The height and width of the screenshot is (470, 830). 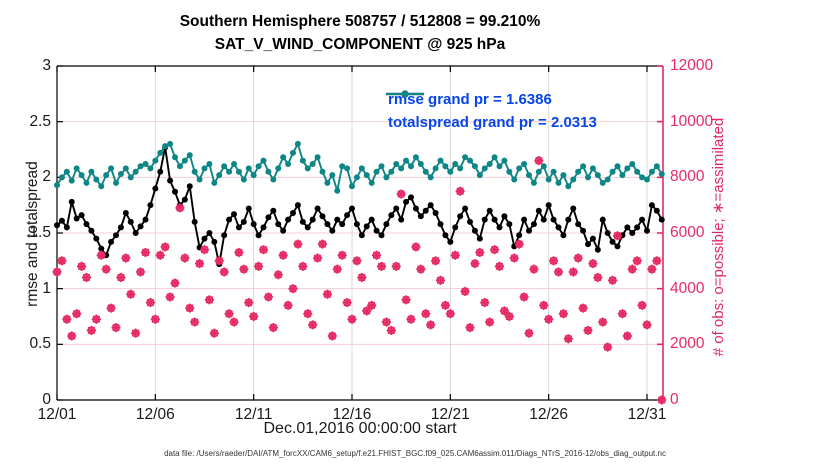 I want to click on y-axis-label-right: # of obs: o=possible; ∗=assimilated, so click(x=718, y=237).